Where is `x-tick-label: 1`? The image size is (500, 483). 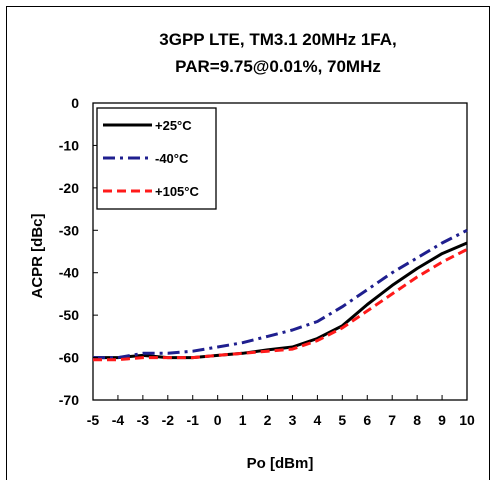 x-tick-label: 1 is located at coordinates (243, 420).